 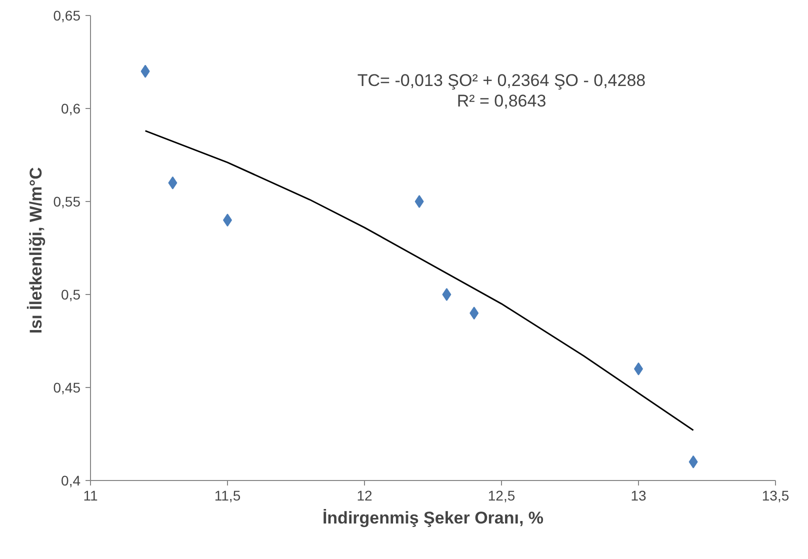 What do you see at coordinates (90, 496) in the screenshot?
I see `x-tick-label: 11` at bounding box center [90, 496].